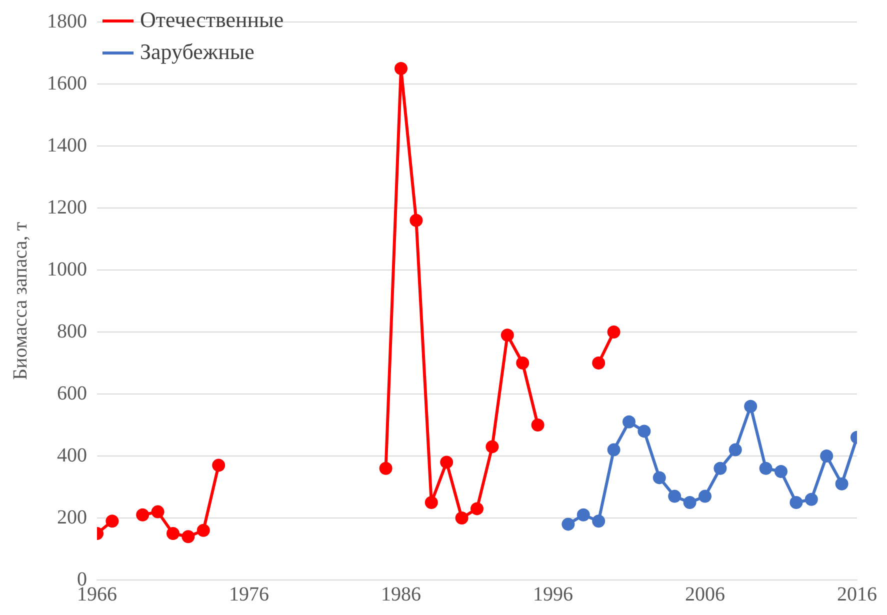  I want to click on y-tick-label: 1200, so click(67, 207).